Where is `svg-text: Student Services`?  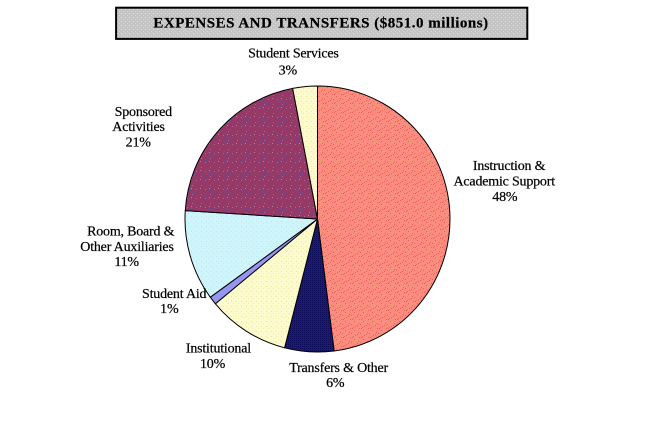
svg-text: Student Services is located at coordinates (293, 54).